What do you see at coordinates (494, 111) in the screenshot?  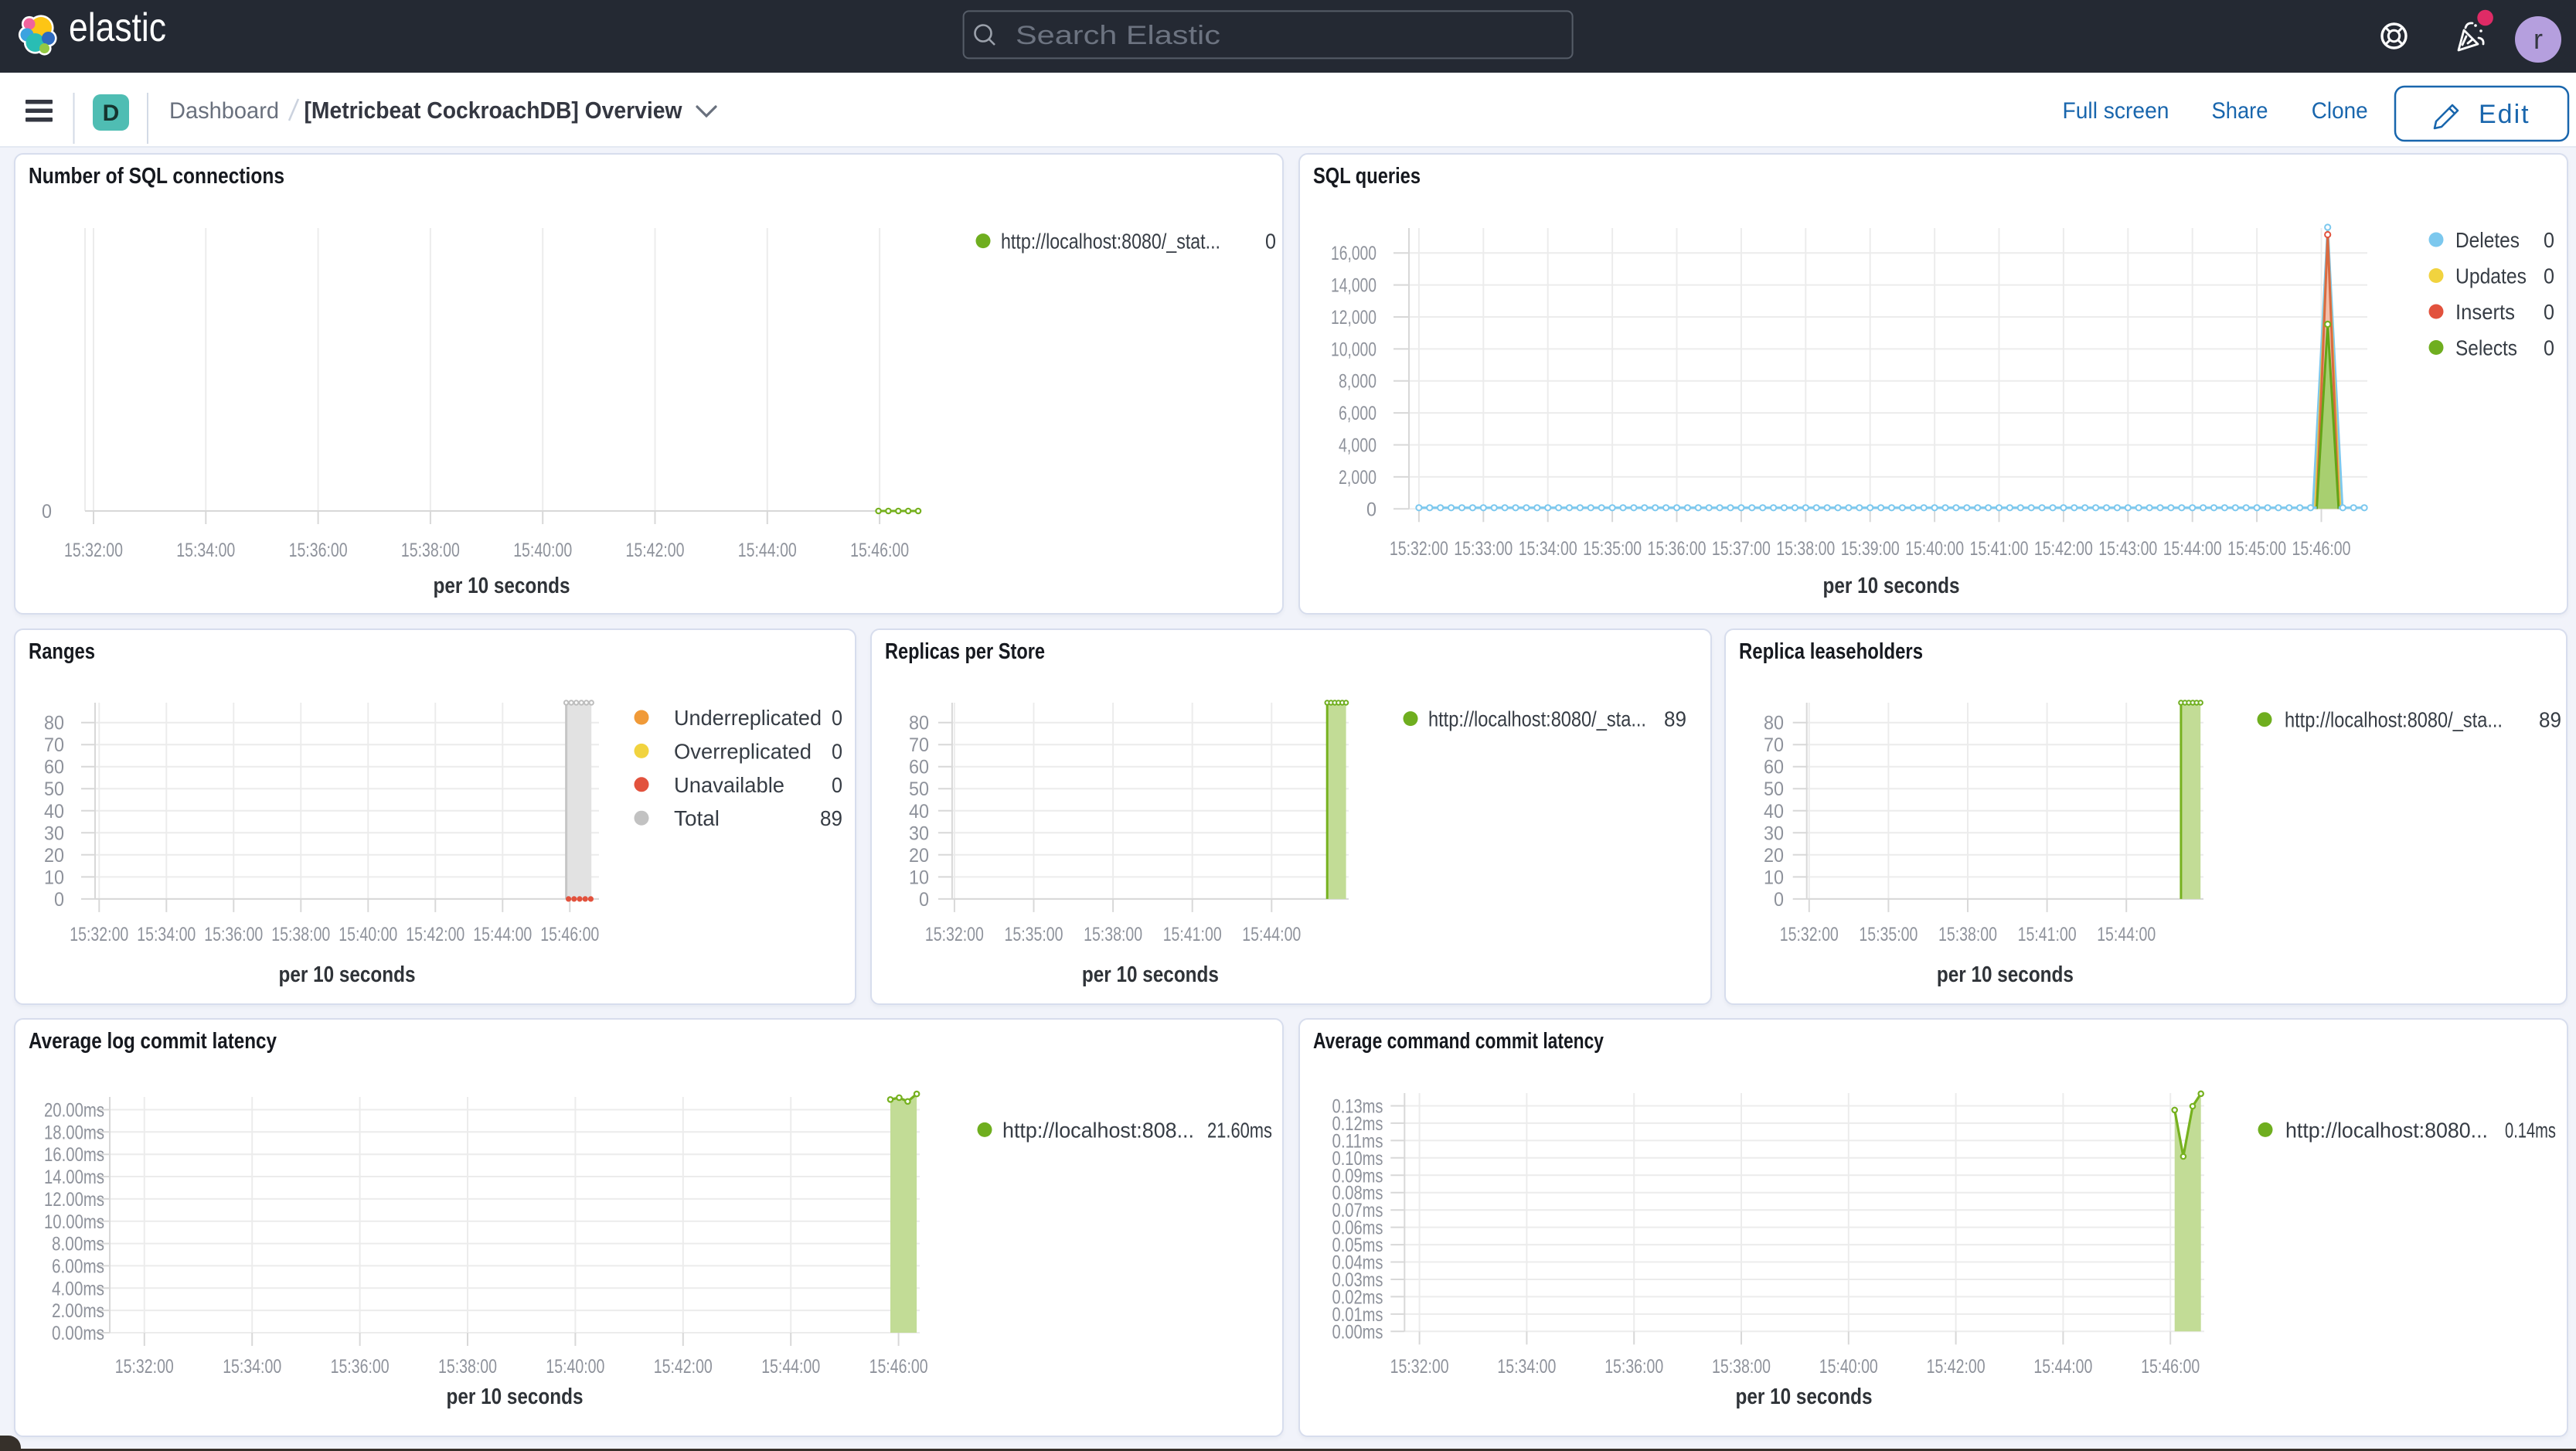 I see `svg-text:[Metricbeat CockroachDB] Overv: [Metricbeat CockroachDB] Overview` at bounding box center [494, 111].